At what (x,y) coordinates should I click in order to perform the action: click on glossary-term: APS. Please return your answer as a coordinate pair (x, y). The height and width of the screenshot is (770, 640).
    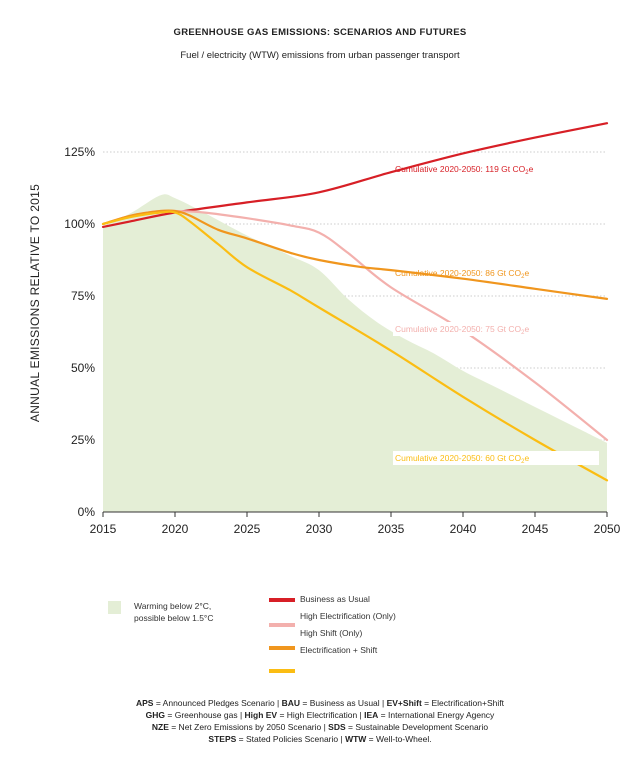
    Looking at the image, I should click on (144, 703).